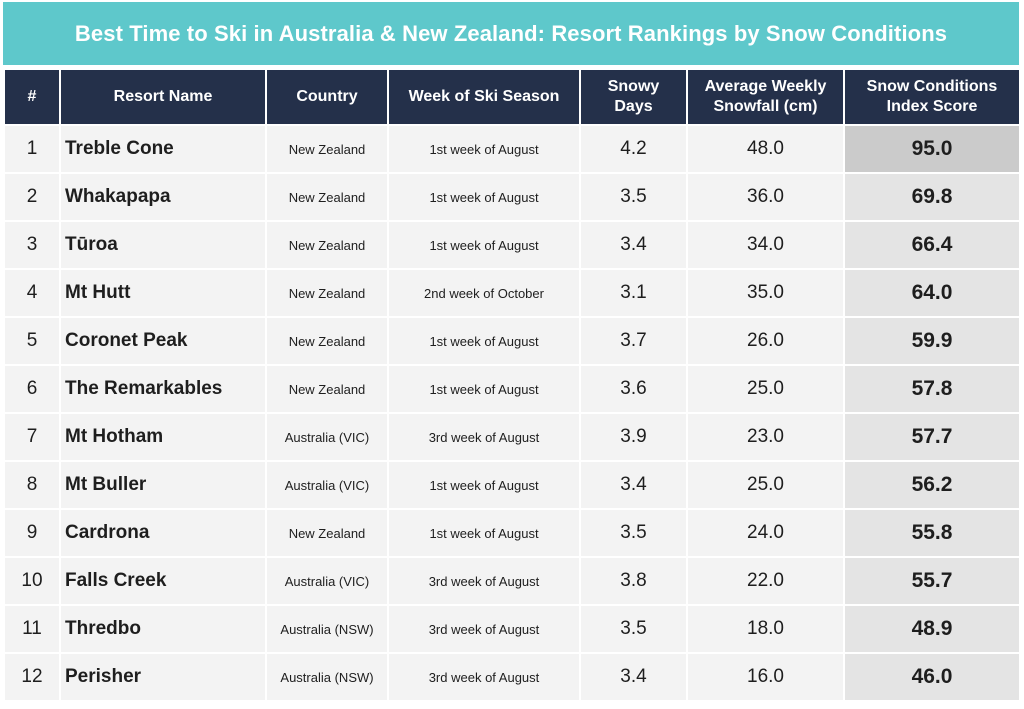  I want to click on index-score-cell: 57.8, so click(932, 389).